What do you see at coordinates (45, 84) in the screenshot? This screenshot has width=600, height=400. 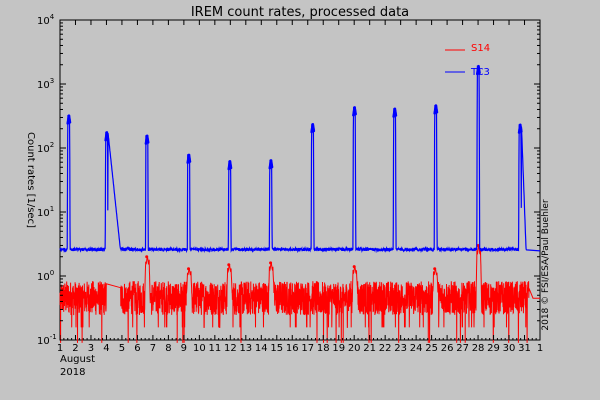 I see `y-tick-label: 10³` at bounding box center [45, 84].